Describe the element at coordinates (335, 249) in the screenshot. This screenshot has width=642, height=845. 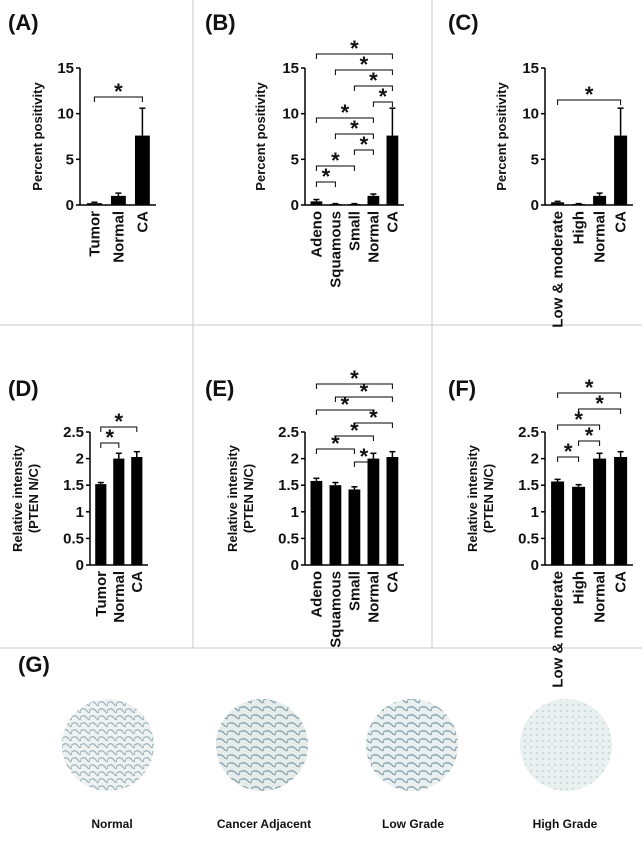
I see `x-tick-label: Squamous` at that location.